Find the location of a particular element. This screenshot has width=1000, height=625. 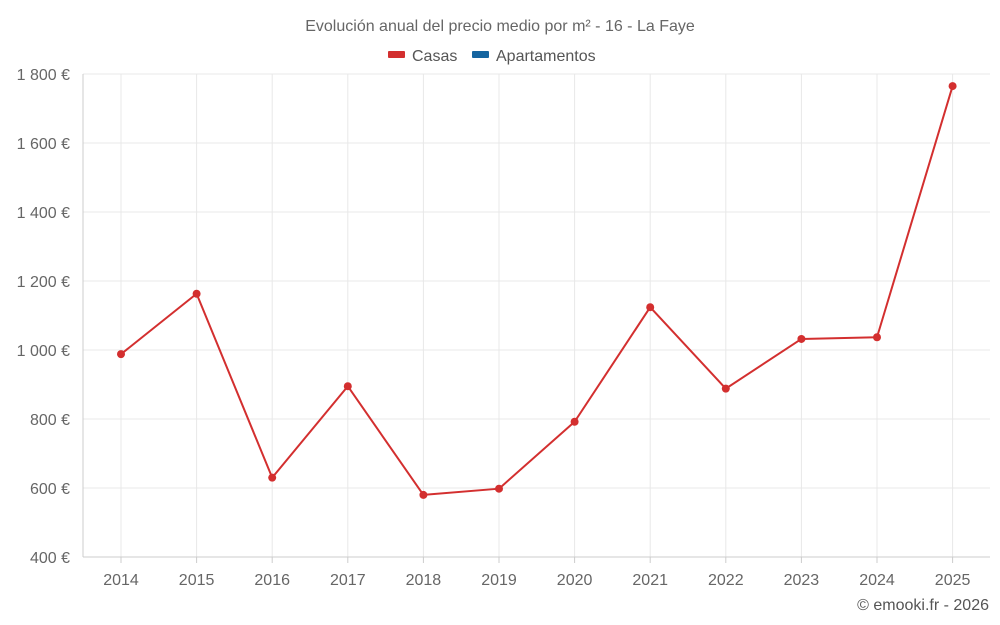

y-tick-label: 1 400 € is located at coordinates (43, 213).